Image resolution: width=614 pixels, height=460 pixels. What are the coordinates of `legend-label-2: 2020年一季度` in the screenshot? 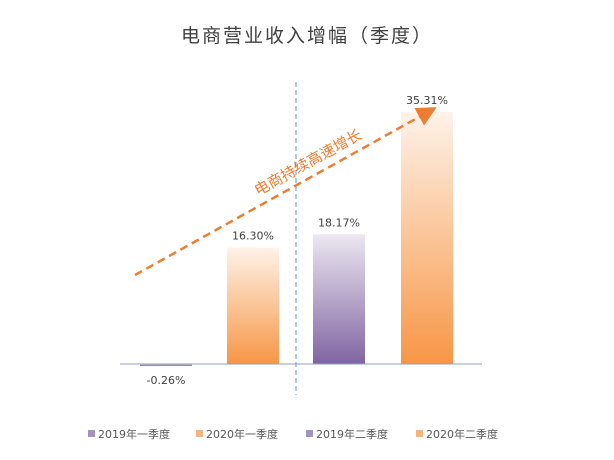 It's located at (242, 434).